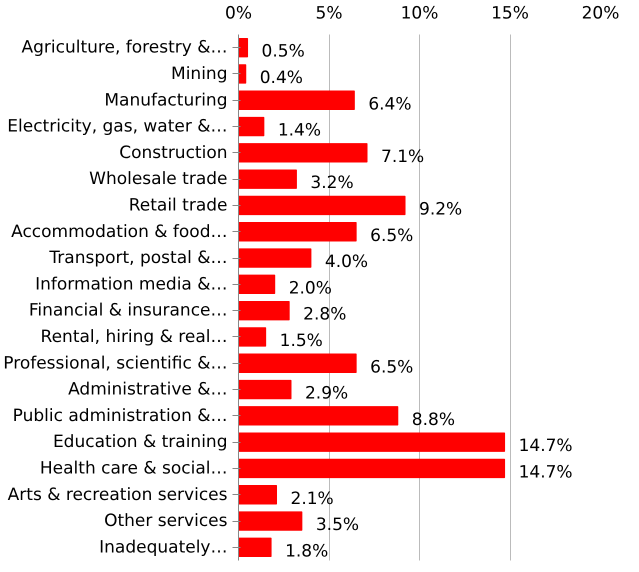 The image size is (639, 572). I want to click on y-tick-label: Construction, so click(173, 152).